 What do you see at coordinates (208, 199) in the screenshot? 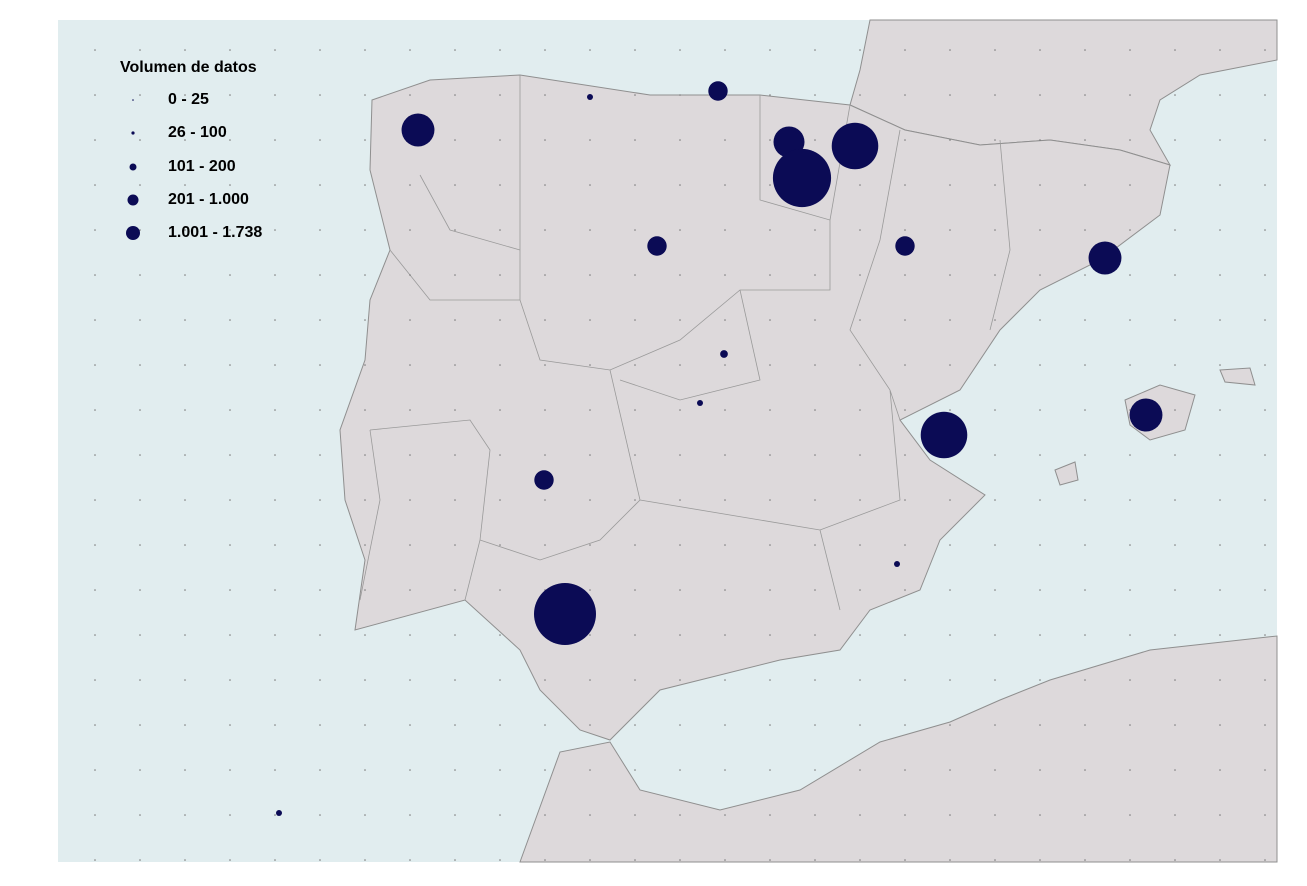
I see `legend-label: 201 - 1.000` at bounding box center [208, 199].